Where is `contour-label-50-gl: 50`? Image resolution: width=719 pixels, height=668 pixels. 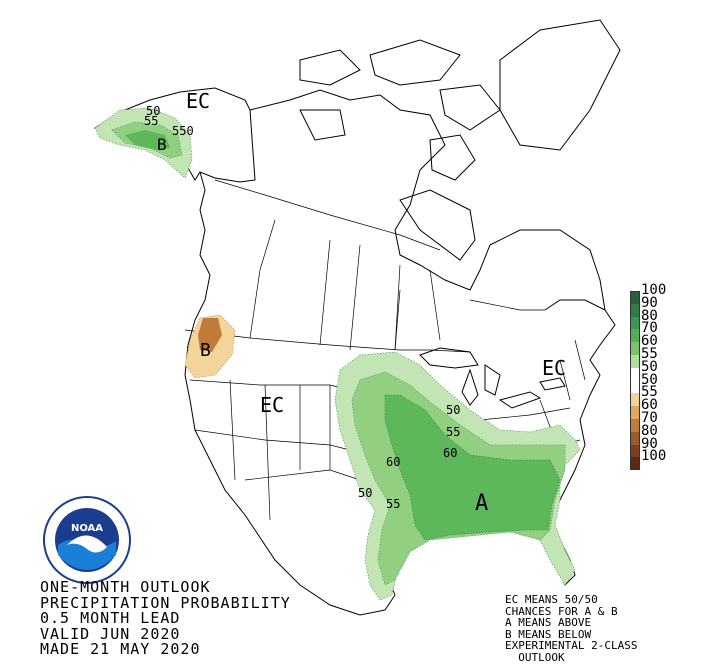
contour-label-50-gl: 50 is located at coordinates (453, 410).